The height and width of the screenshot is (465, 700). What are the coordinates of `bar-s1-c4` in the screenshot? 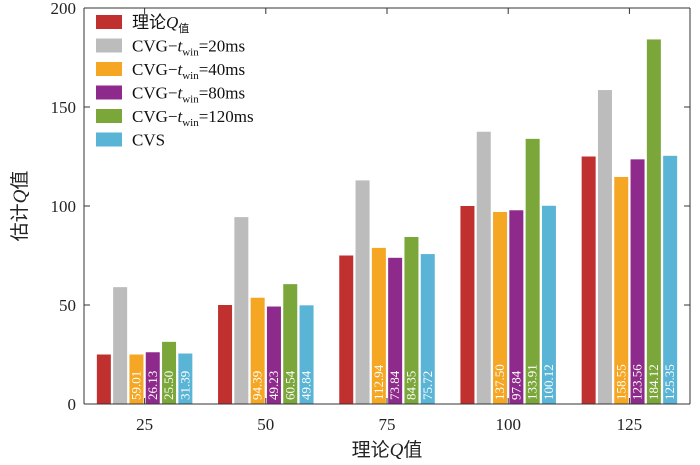 It's located at (604, 247).